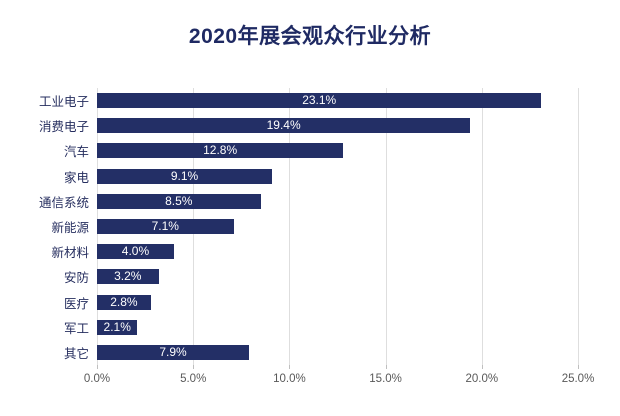 This screenshot has width=620, height=416. I want to click on bar: 3.2%, so click(128, 277).